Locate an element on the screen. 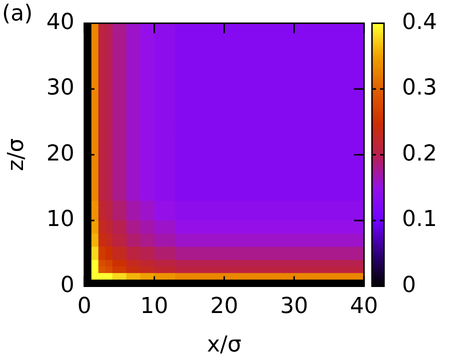 This screenshot has height=363, width=454. y-tick-label: 20 is located at coordinates (60, 153).